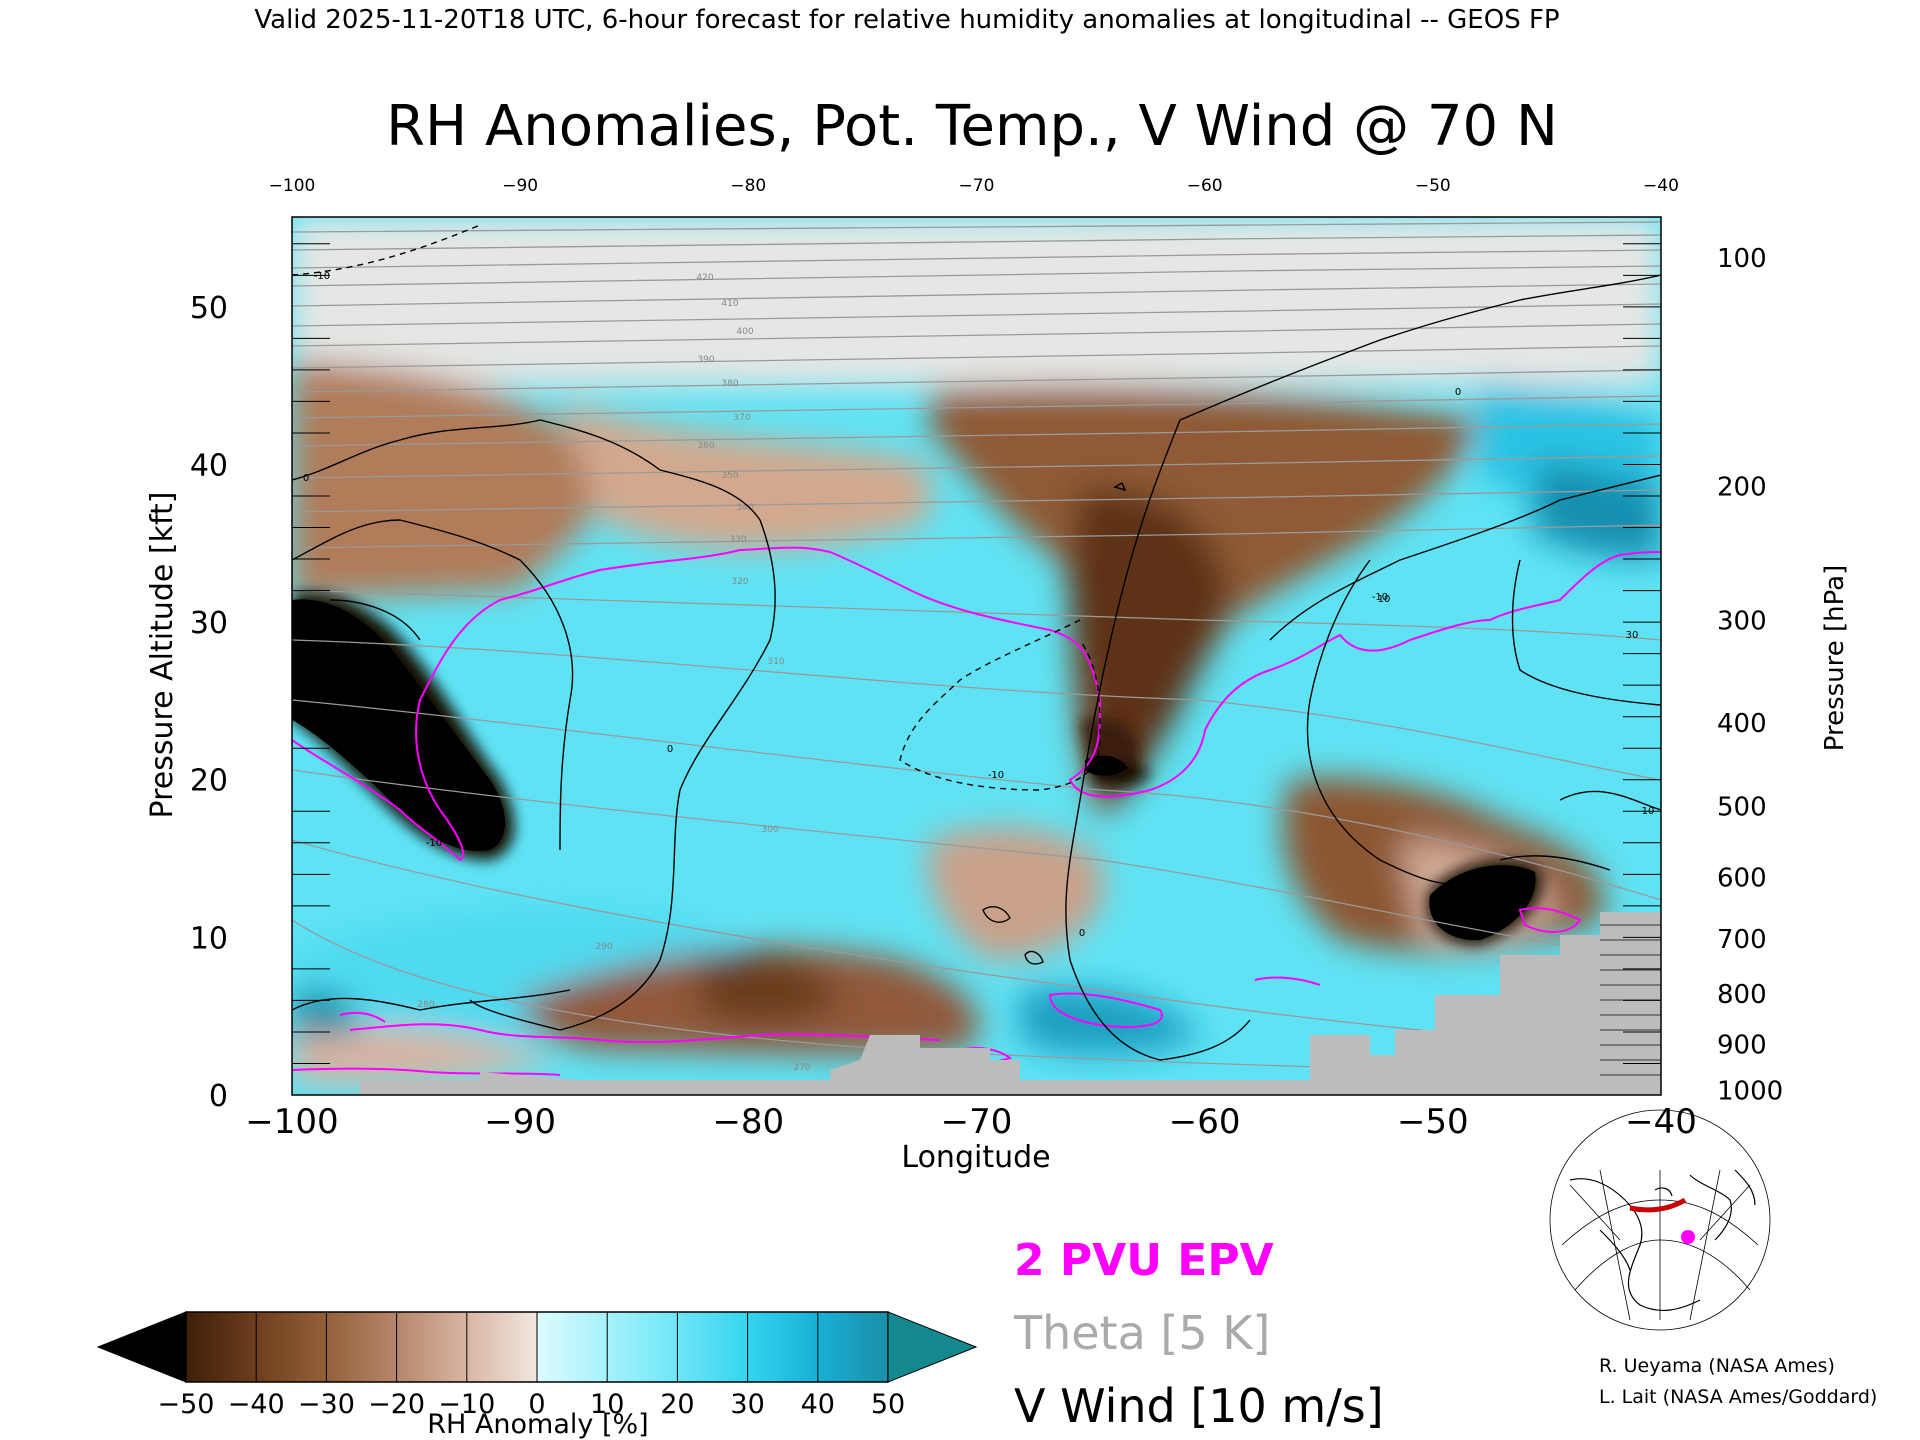 The height and width of the screenshot is (1440, 1920). What do you see at coordinates (1661, 1122) in the screenshot?
I see `x-tick-label: −40` at bounding box center [1661, 1122].